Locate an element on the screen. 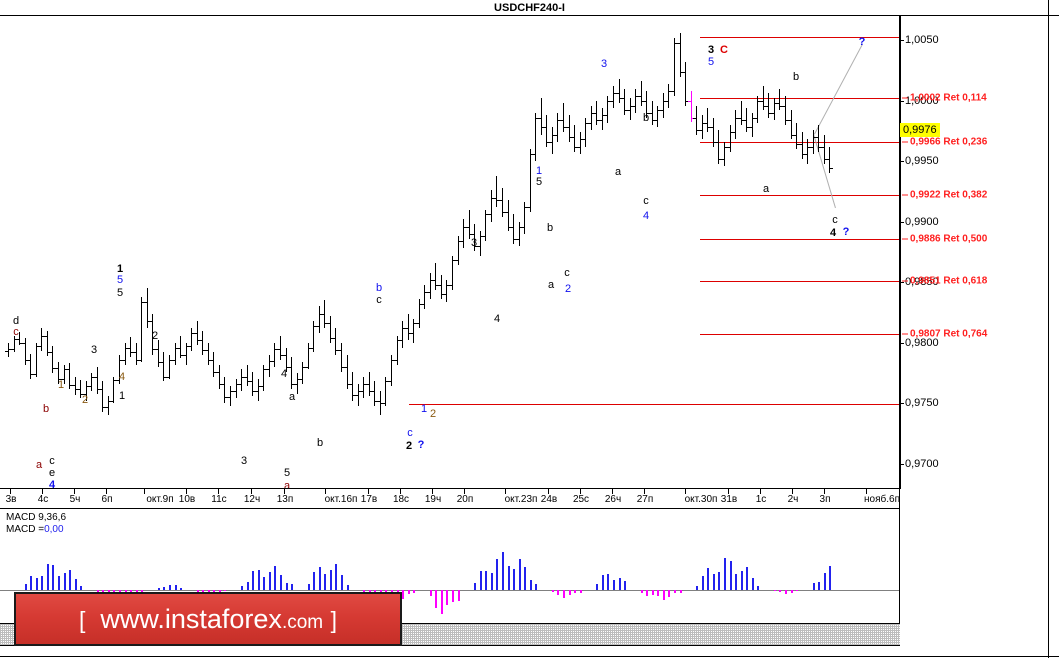 Image resolution: width=1059 pixels, height=658 pixels. time-tick-label: 24в is located at coordinates (549, 499).